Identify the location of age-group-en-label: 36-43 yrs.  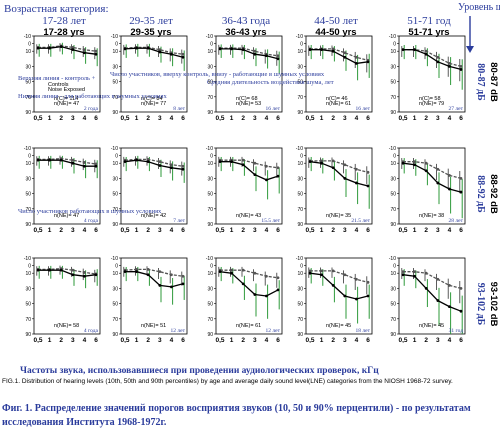
(245, 32).